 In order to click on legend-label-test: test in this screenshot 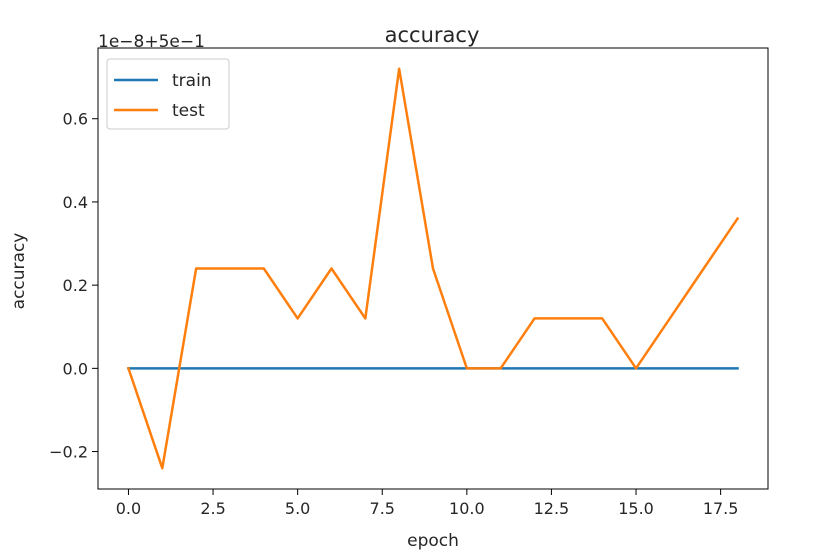, I will do `click(188, 111)`.